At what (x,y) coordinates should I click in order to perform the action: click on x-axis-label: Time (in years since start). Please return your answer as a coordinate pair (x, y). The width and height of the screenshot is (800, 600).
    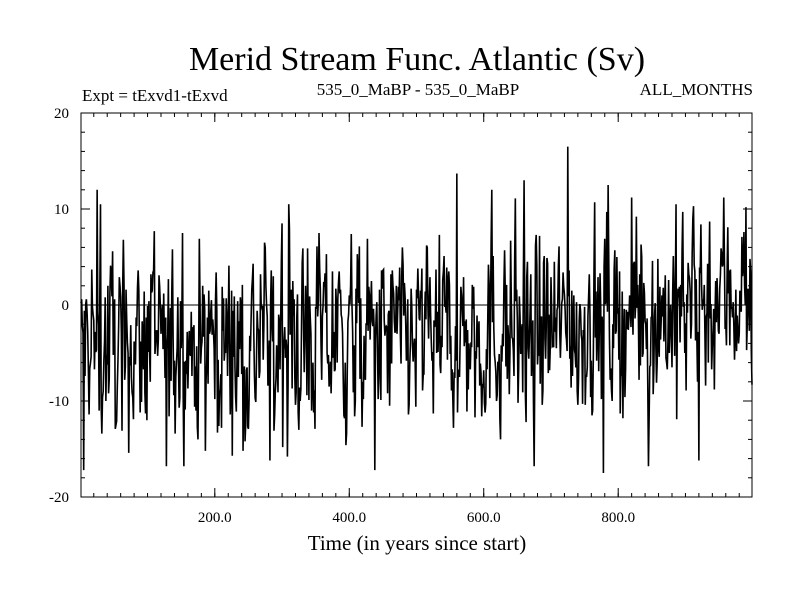
    Looking at the image, I should click on (417, 543).